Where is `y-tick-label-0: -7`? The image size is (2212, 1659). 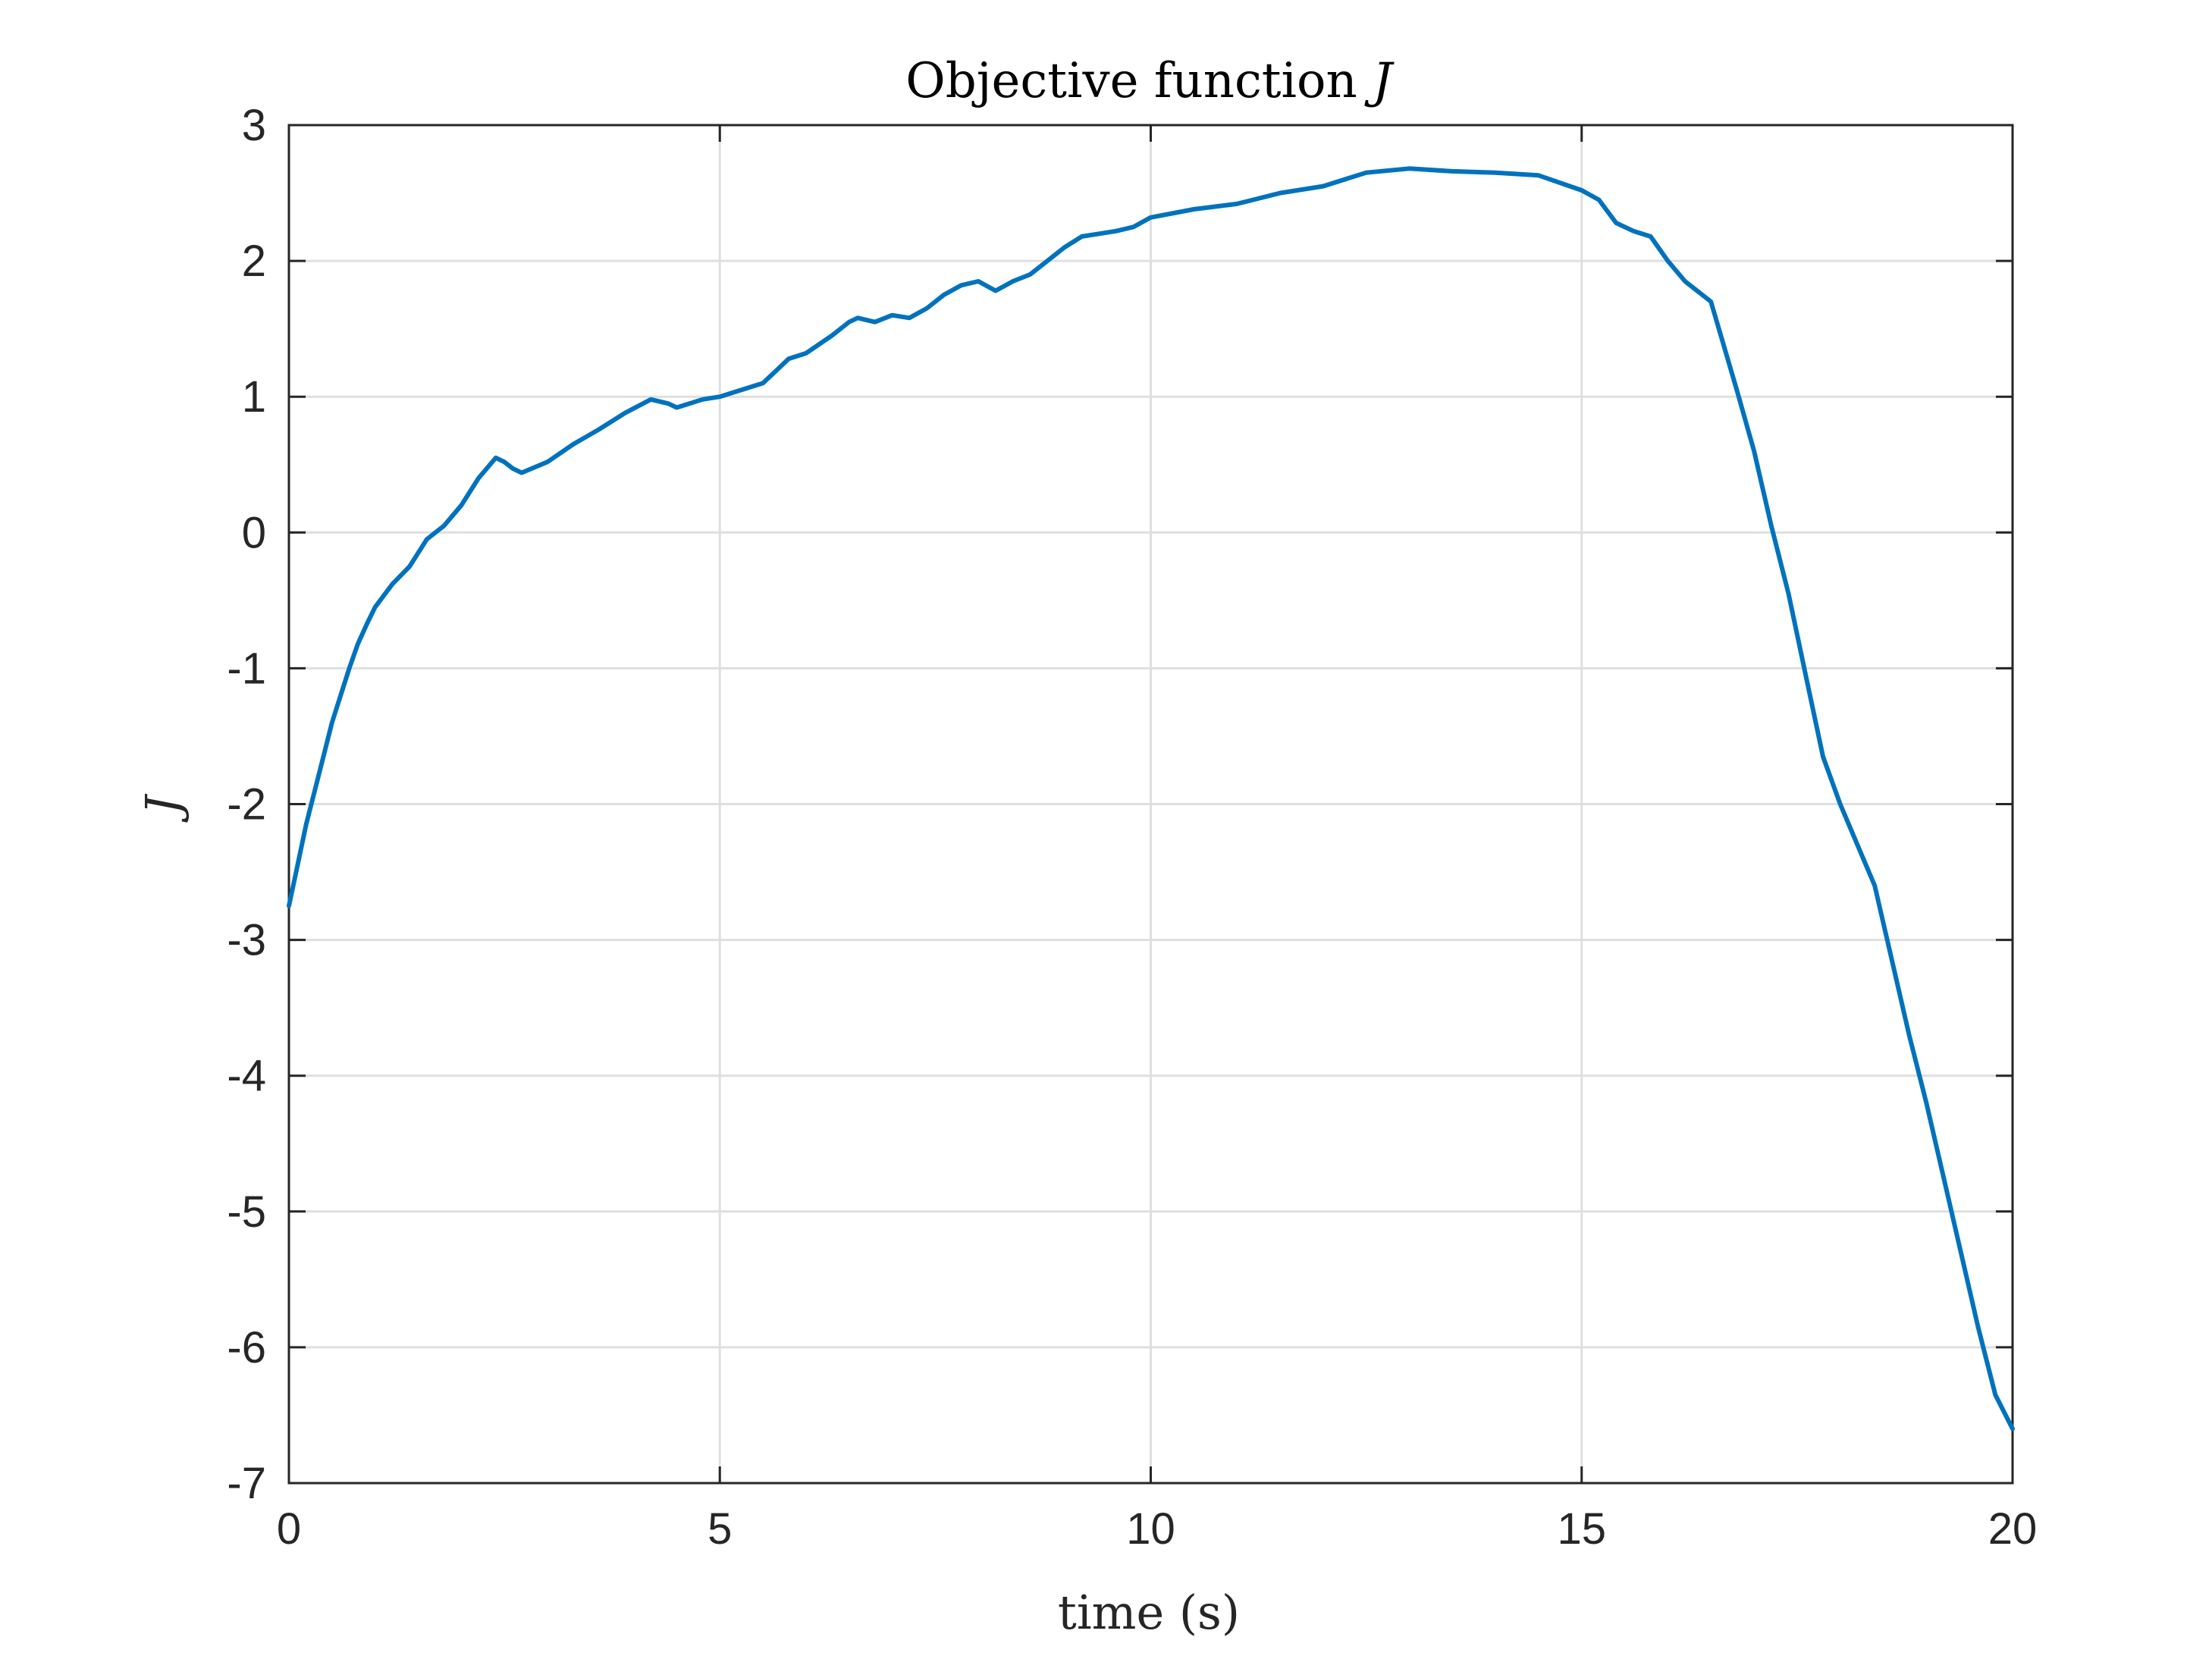
y-tick-label-0: -7 is located at coordinates (246, 1484).